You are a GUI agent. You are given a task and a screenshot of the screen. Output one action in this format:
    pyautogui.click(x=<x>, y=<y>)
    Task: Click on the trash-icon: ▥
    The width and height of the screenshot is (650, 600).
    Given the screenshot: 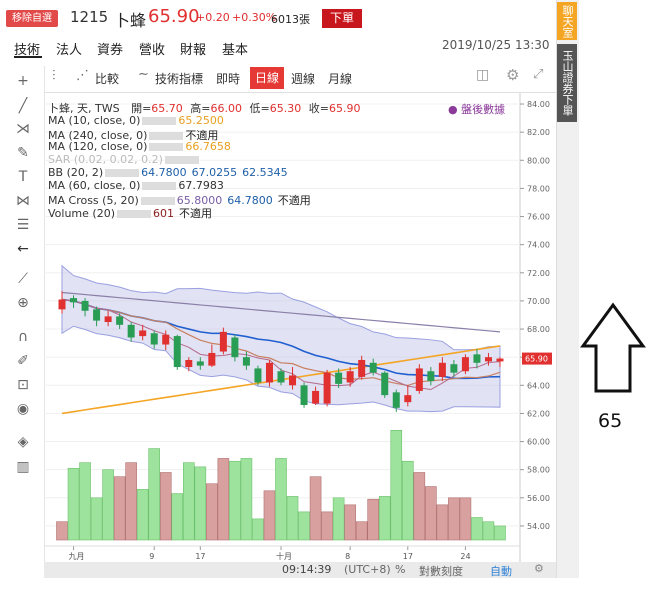 What is the action you would take?
    pyautogui.click(x=23, y=467)
    